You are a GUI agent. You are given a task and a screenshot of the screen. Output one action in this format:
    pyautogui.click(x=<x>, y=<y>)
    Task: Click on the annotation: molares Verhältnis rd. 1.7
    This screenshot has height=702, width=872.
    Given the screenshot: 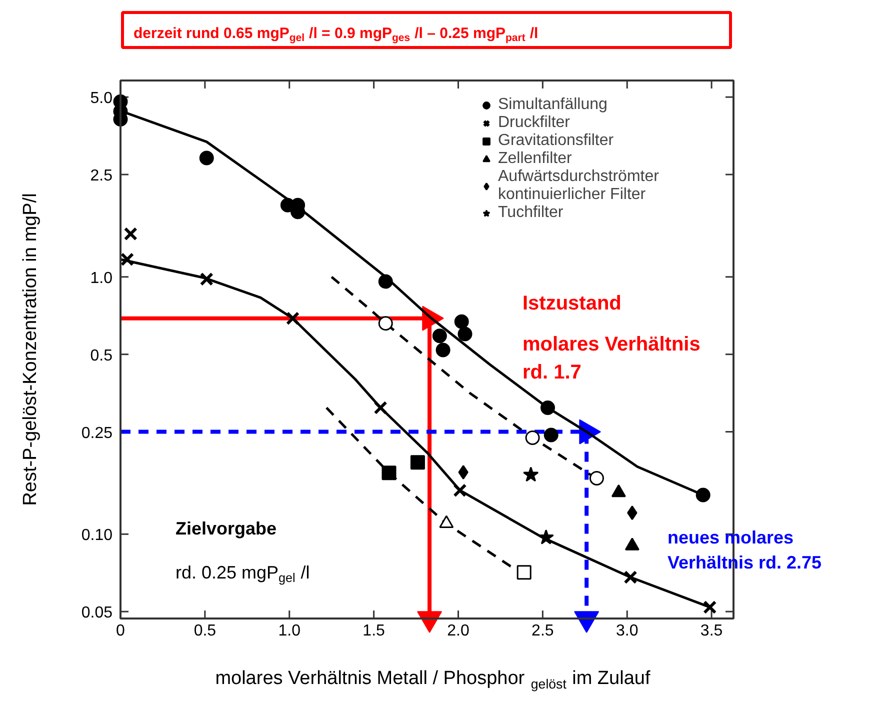 What is the action you would take?
    pyautogui.click(x=611, y=359)
    